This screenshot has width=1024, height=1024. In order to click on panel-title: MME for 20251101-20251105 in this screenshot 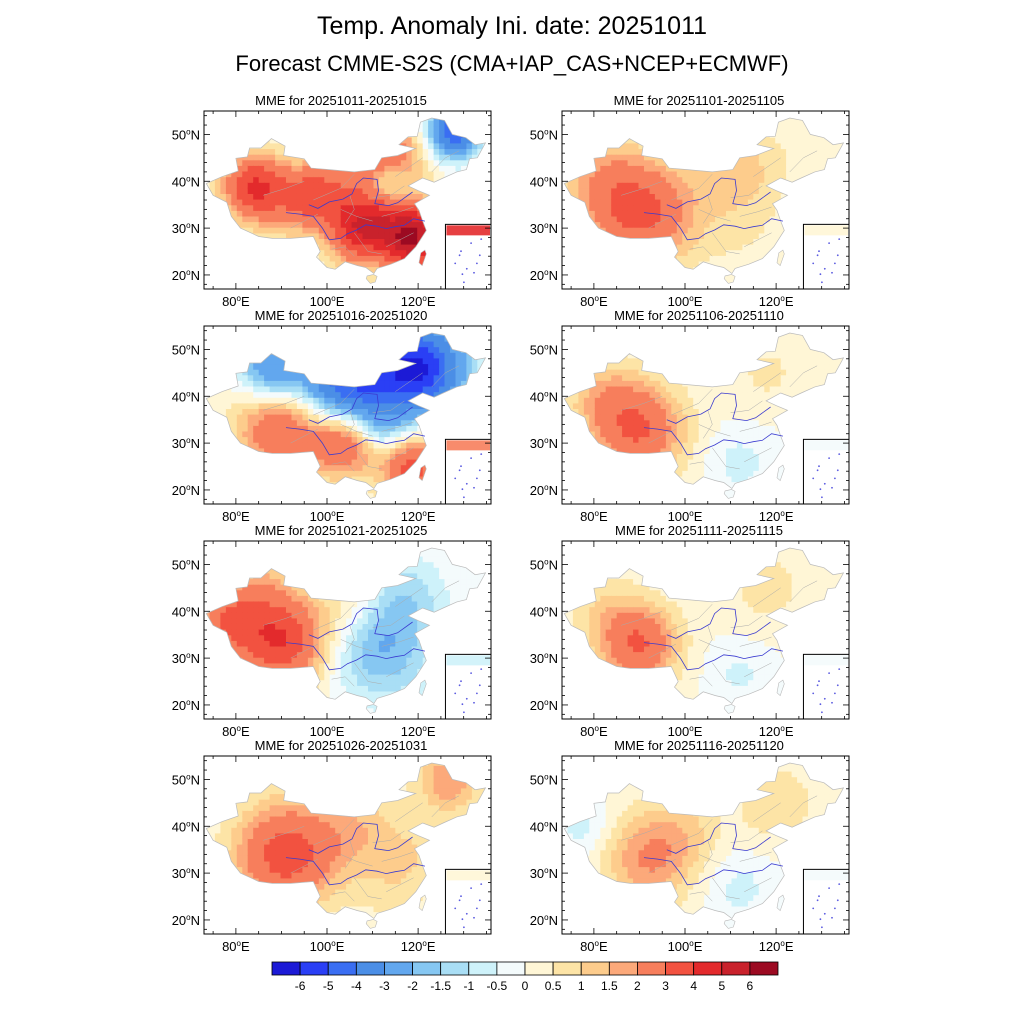, I will do `click(699, 100)`.